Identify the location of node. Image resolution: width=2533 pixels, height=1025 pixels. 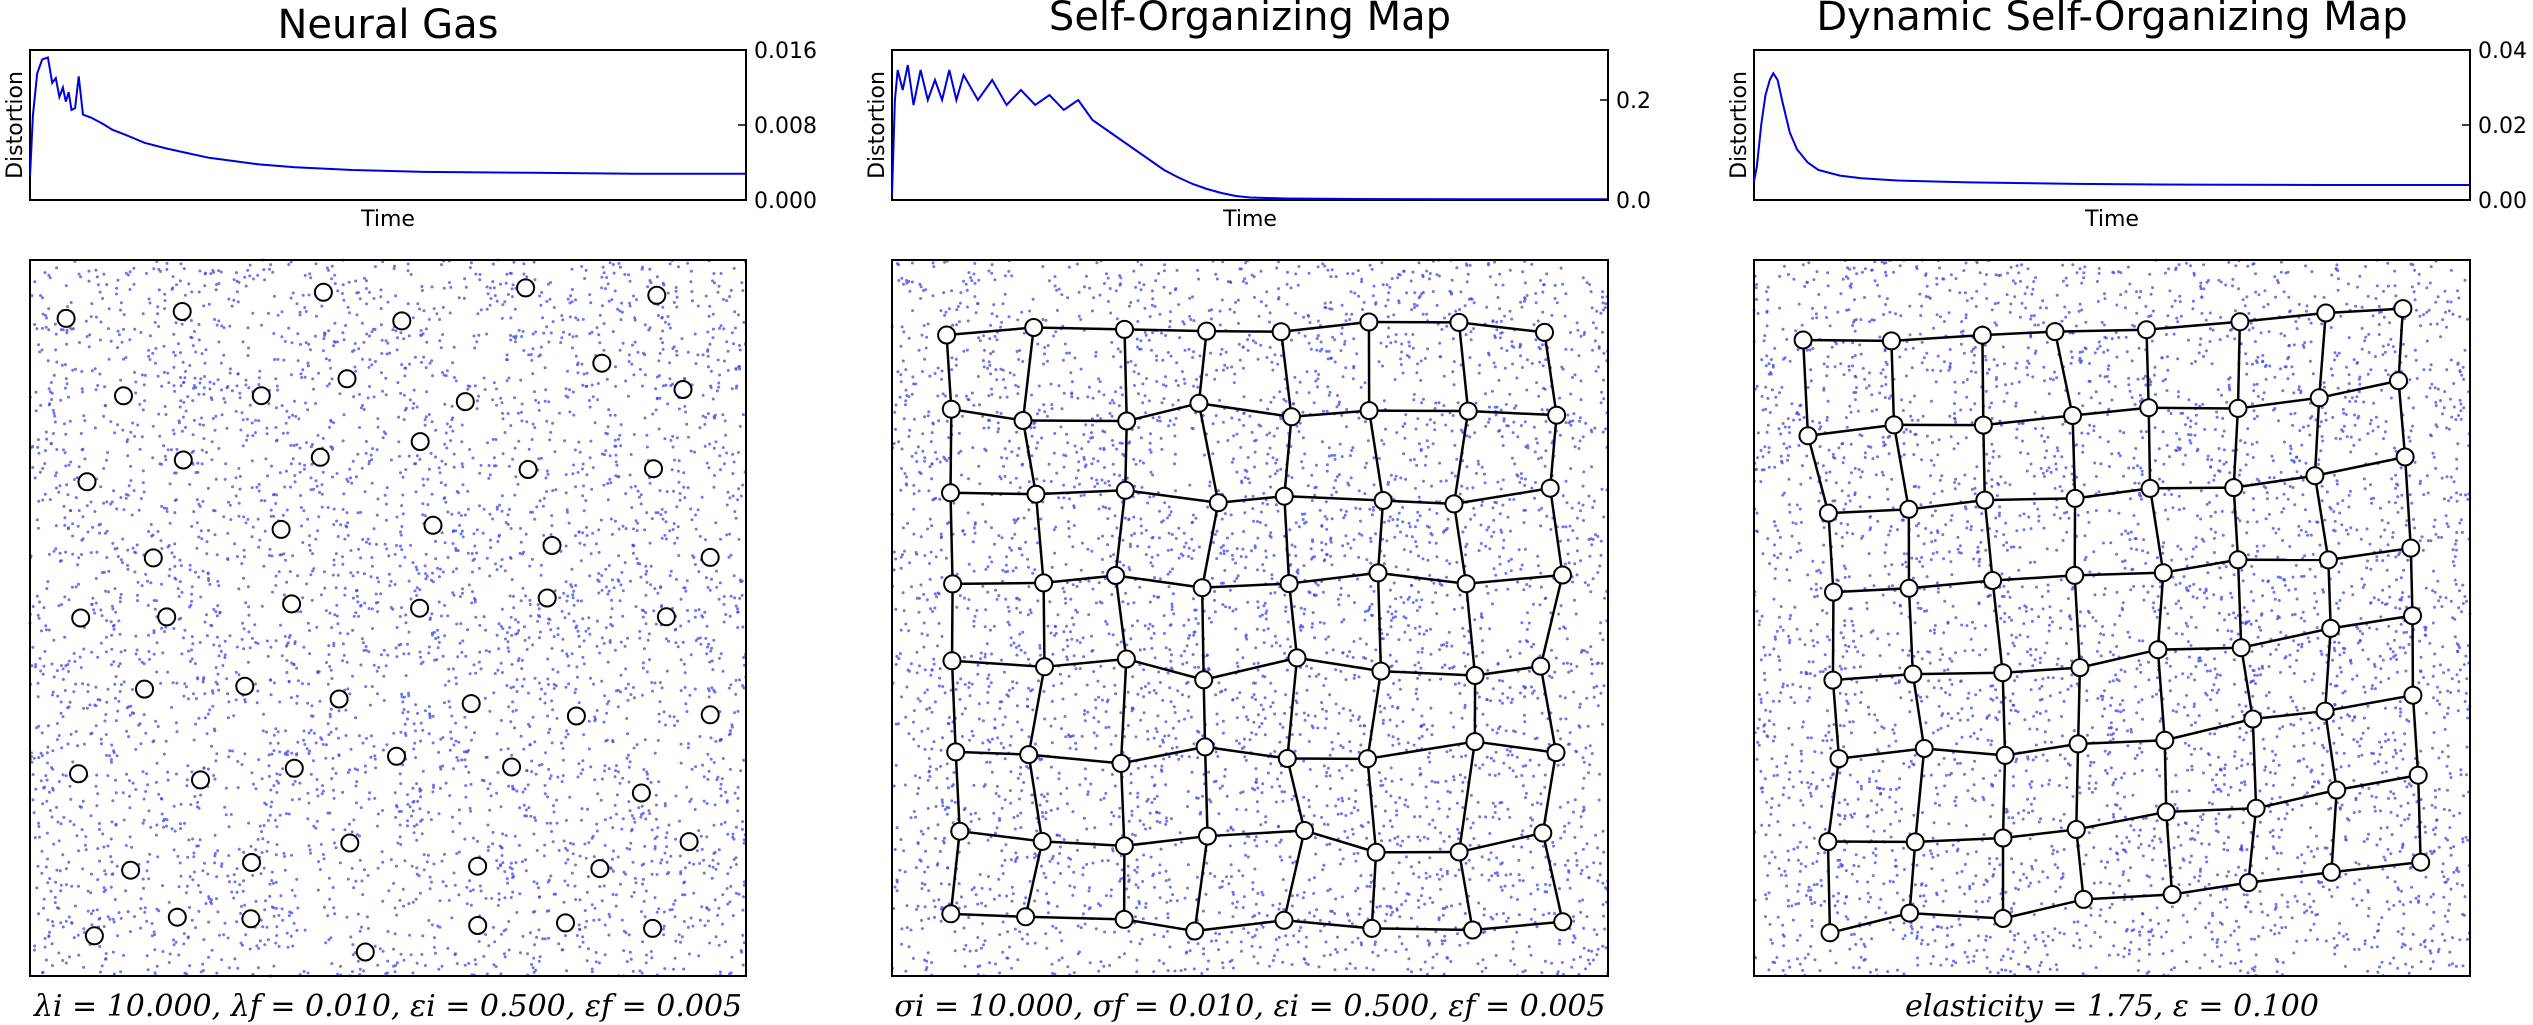
(420, 442).